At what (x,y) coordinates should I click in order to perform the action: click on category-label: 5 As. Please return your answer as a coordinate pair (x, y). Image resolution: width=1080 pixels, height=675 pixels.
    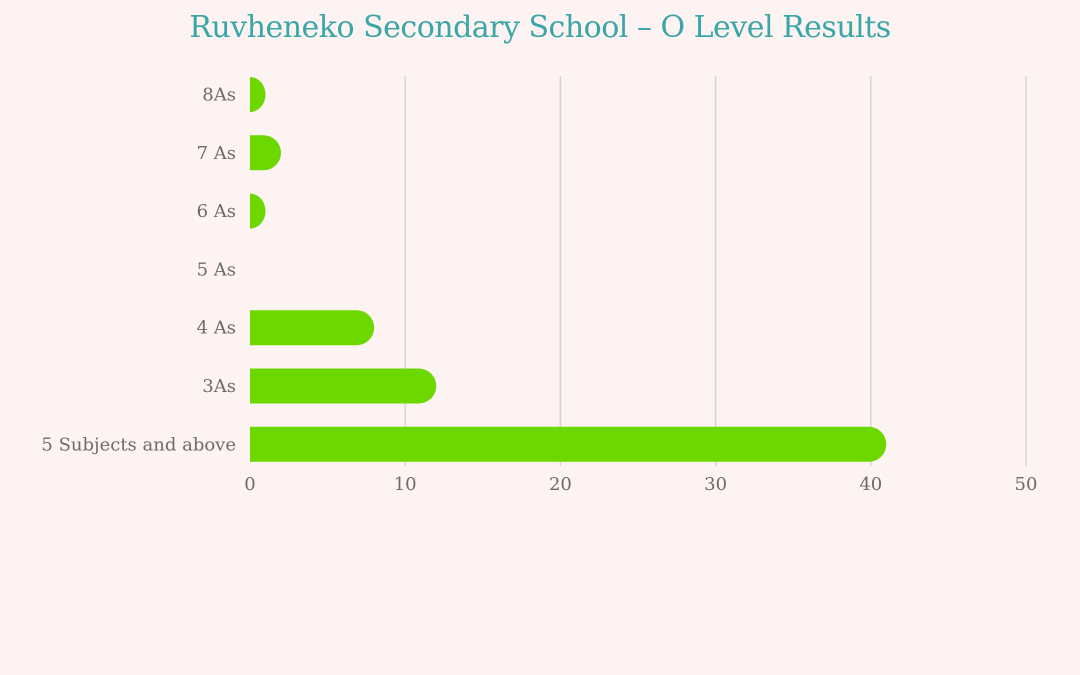
    Looking at the image, I should click on (216, 269).